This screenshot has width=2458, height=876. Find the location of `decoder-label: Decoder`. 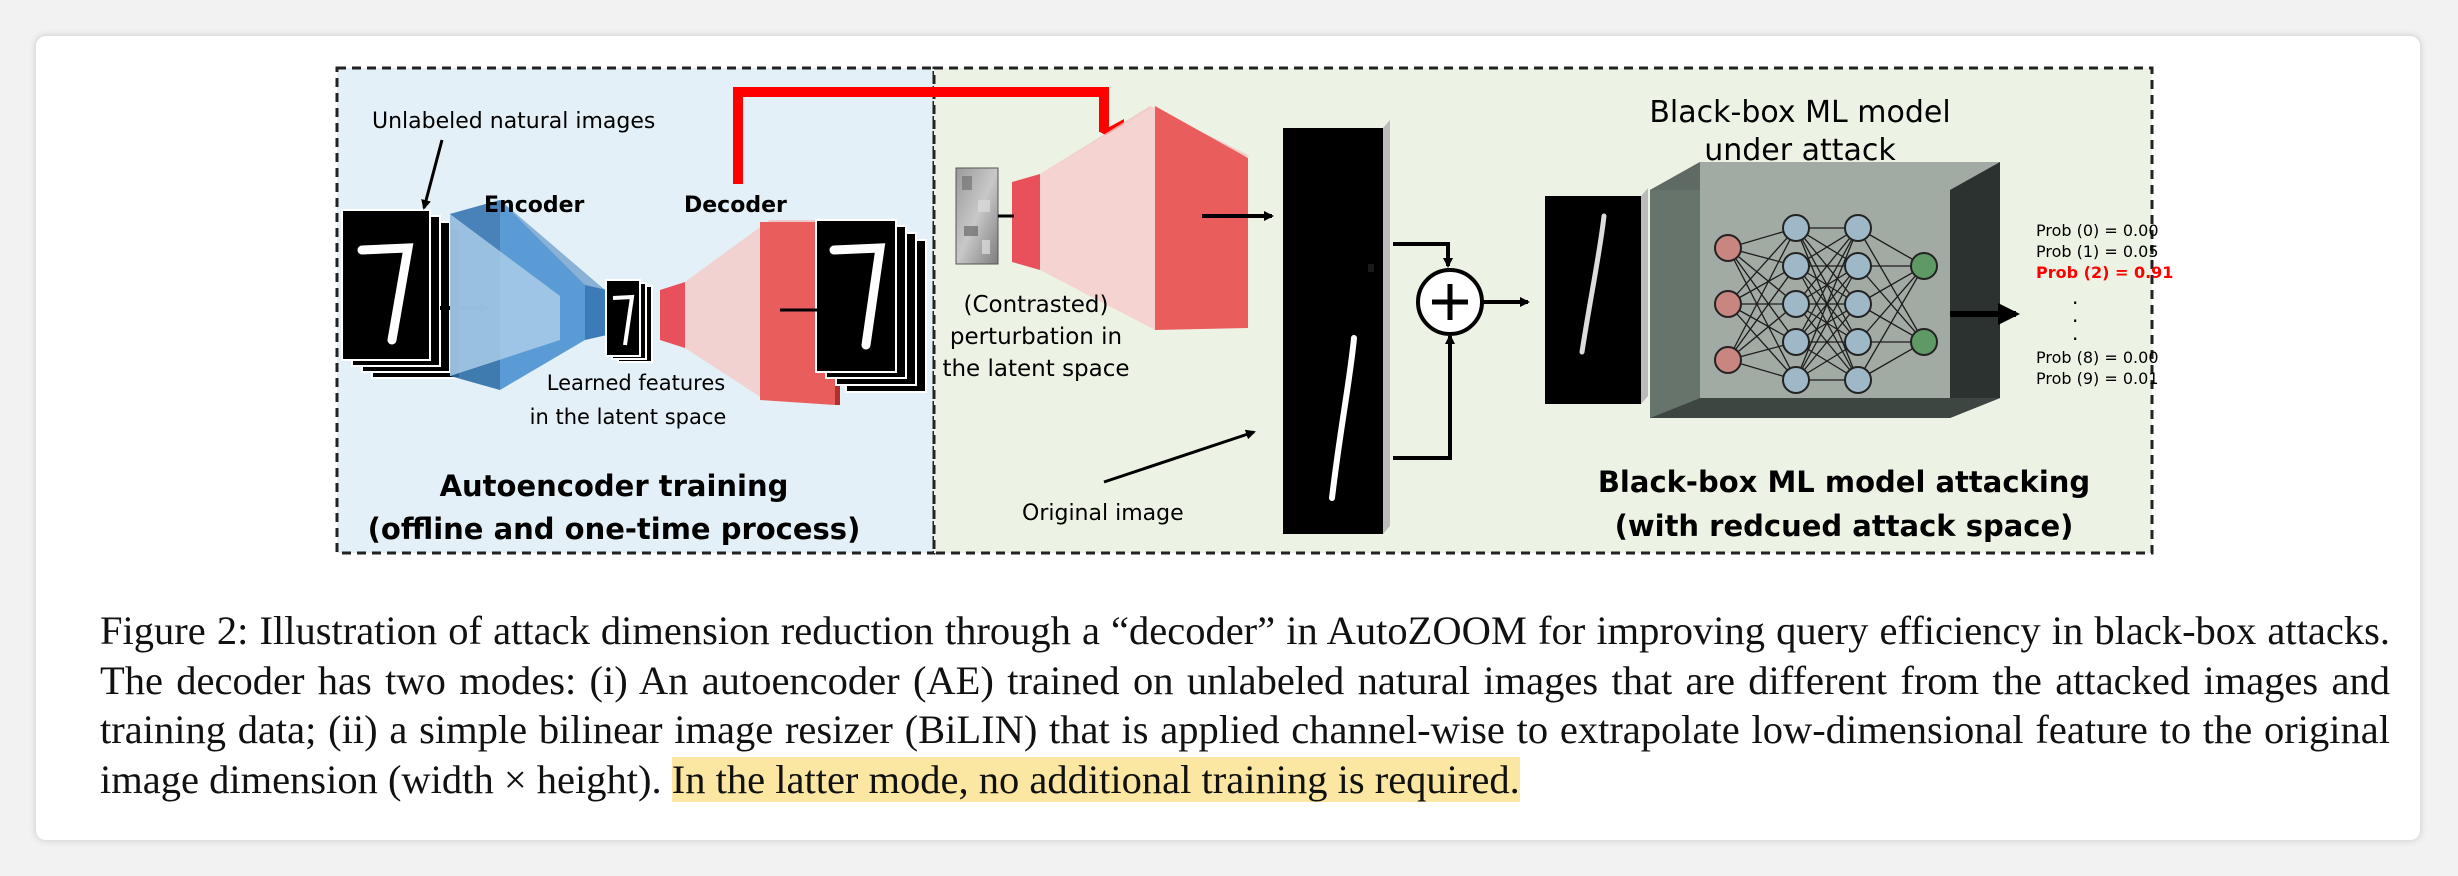

decoder-label: Decoder is located at coordinates (735, 205).